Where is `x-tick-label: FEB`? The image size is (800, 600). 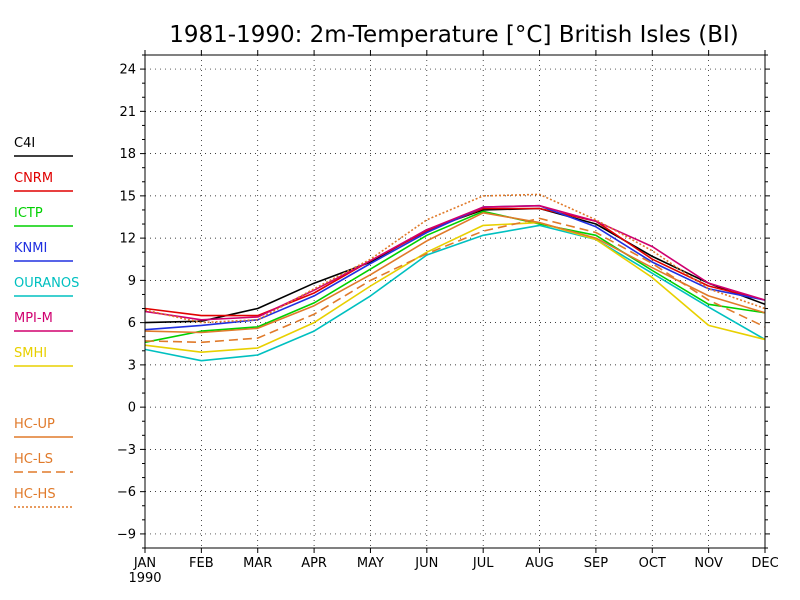 x-tick-label: FEB is located at coordinates (201, 563).